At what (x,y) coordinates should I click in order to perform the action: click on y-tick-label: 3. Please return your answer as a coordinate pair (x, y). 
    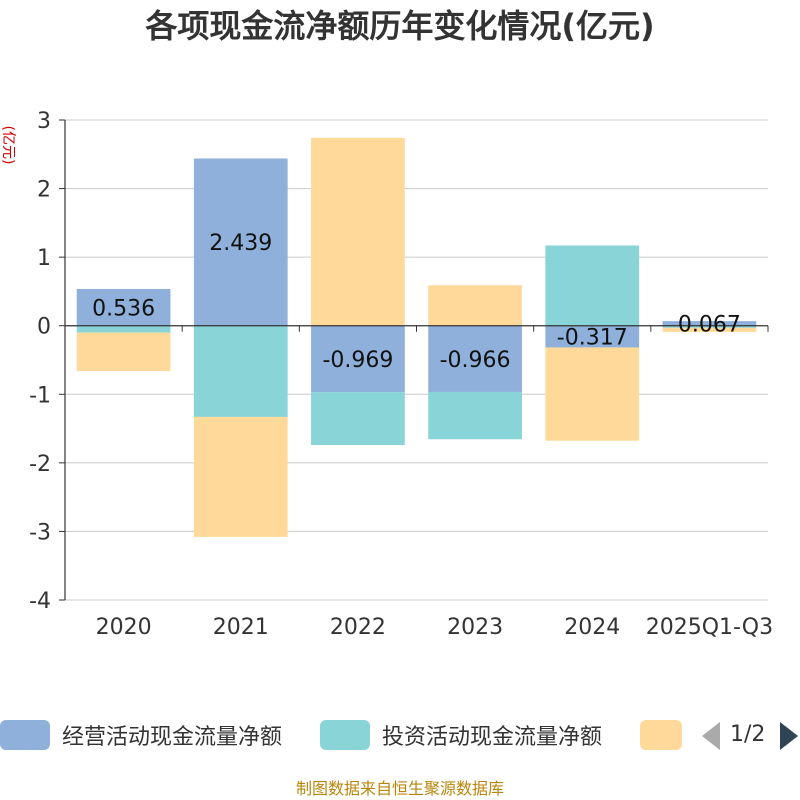
    Looking at the image, I should click on (44, 121).